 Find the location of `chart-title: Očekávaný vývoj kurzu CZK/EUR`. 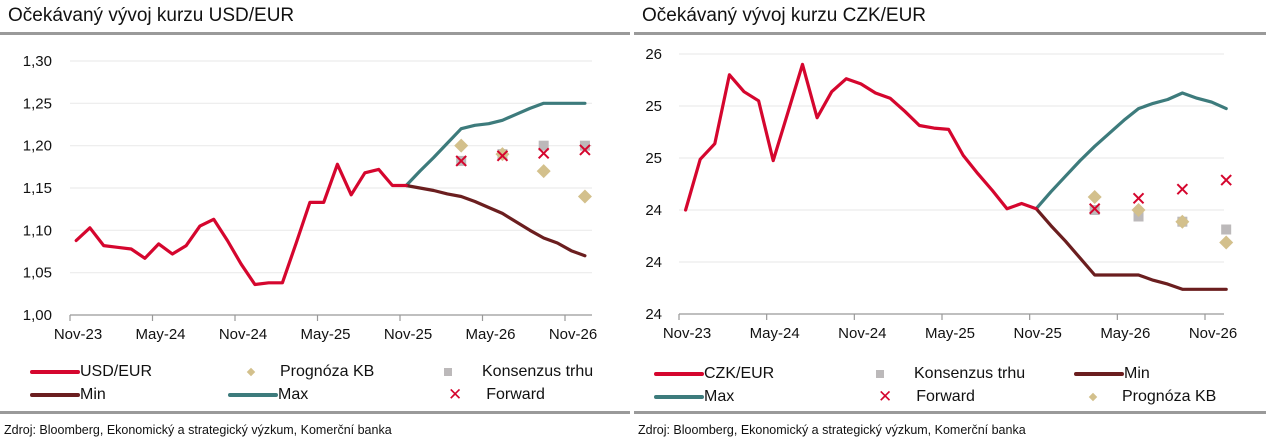

chart-title: Očekávaný vývoj kurzu CZK/EUR is located at coordinates (784, 15).